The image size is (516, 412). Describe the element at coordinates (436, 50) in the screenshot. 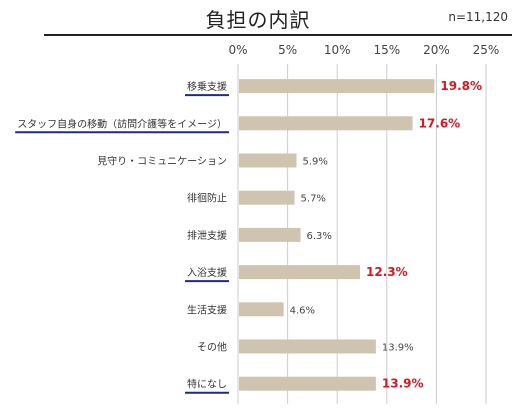

I see `x-tick-label: 20%` at that location.